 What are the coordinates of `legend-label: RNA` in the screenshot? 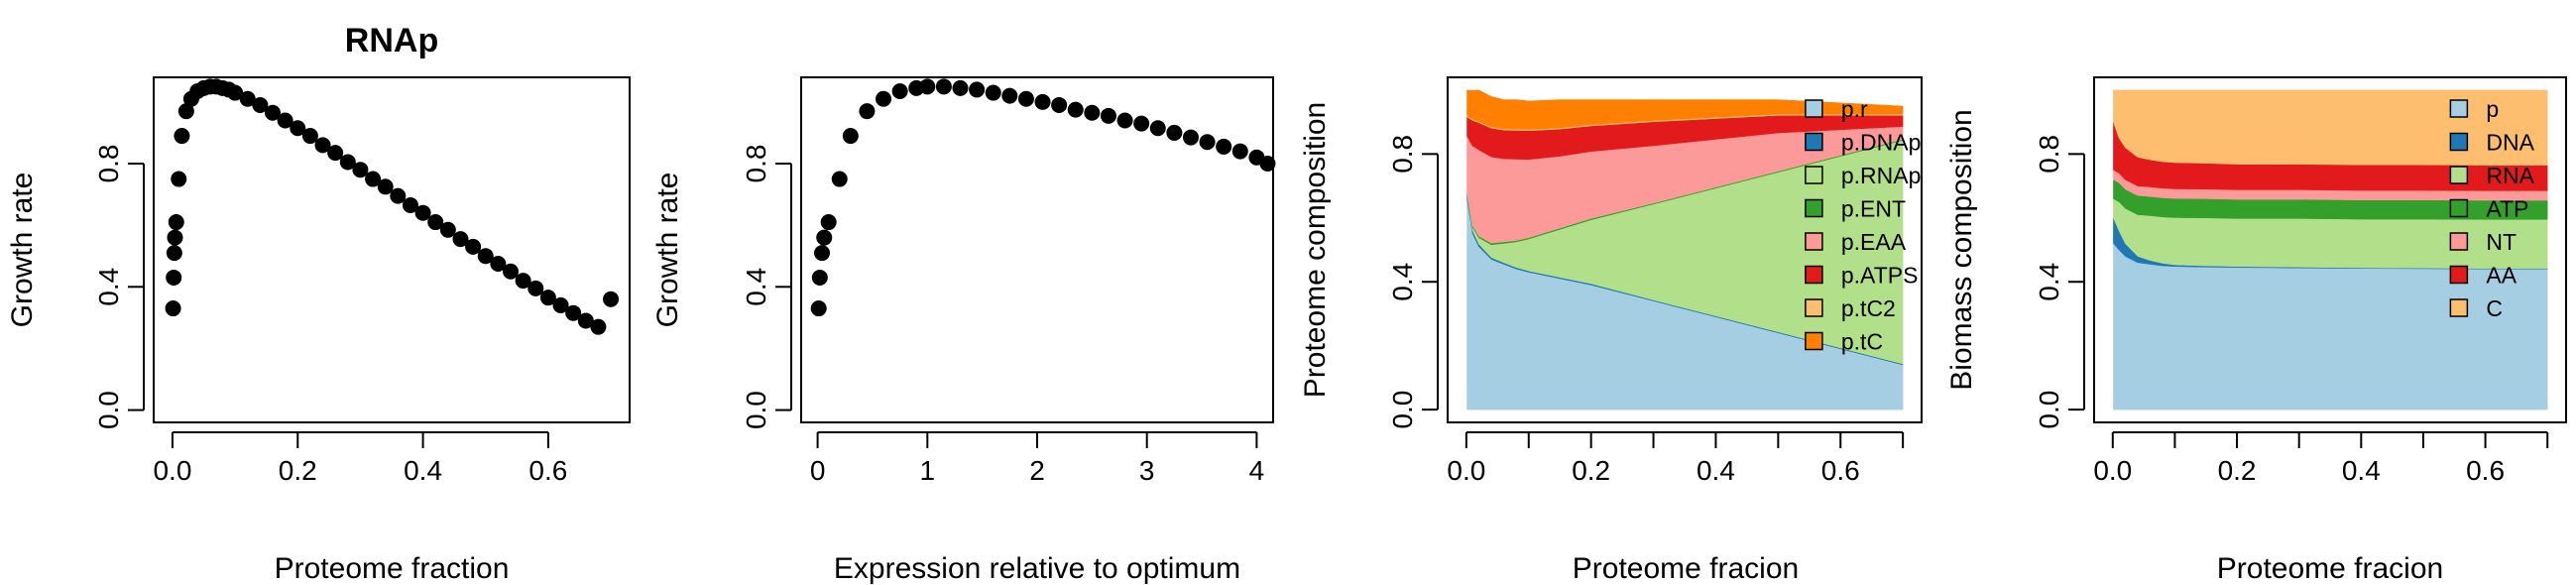 It's located at (2510, 175).